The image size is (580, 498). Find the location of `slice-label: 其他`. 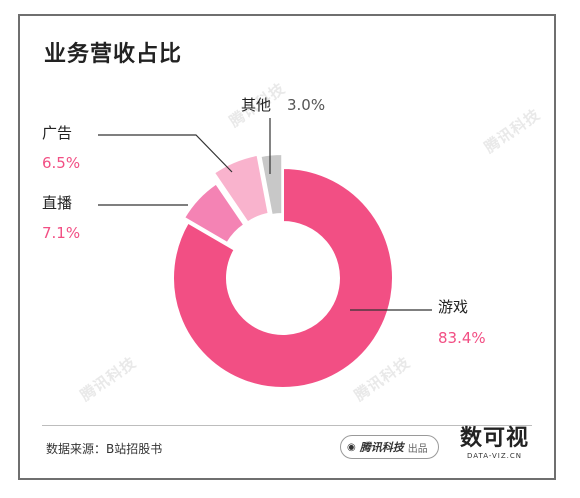

slice-label: 其他 is located at coordinates (256, 105).